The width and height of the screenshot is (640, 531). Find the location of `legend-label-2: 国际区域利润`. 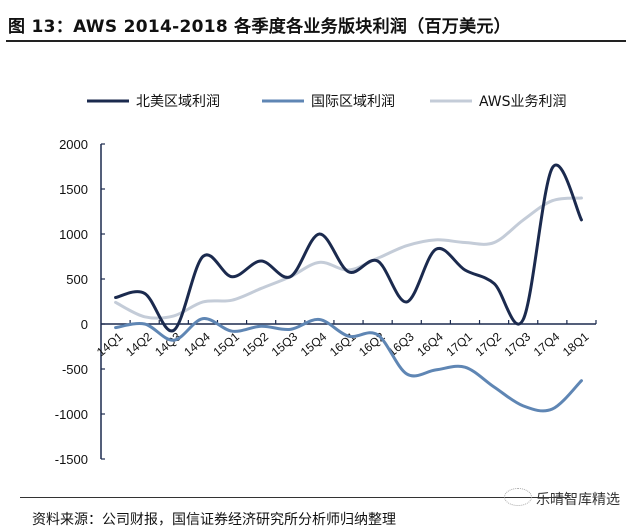

legend-label-2: 国际区域利润 is located at coordinates (353, 102).